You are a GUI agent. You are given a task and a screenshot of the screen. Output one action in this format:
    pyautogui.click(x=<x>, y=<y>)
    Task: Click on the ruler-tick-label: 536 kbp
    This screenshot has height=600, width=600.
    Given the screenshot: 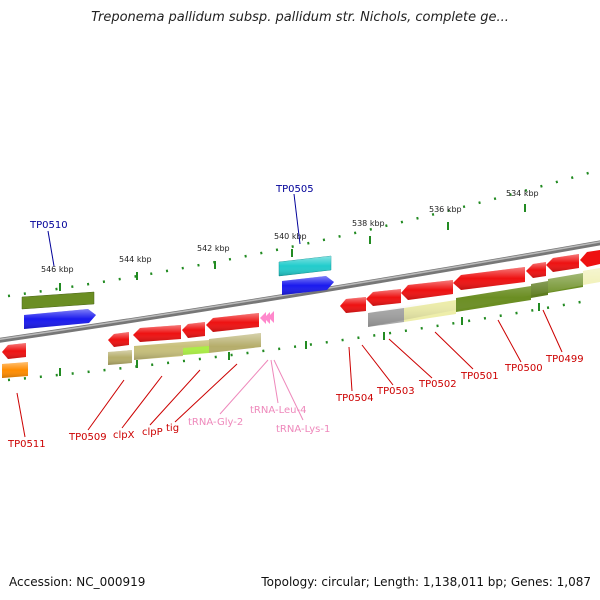 What is the action you would take?
    pyautogui.click(x=445, y=209)
    